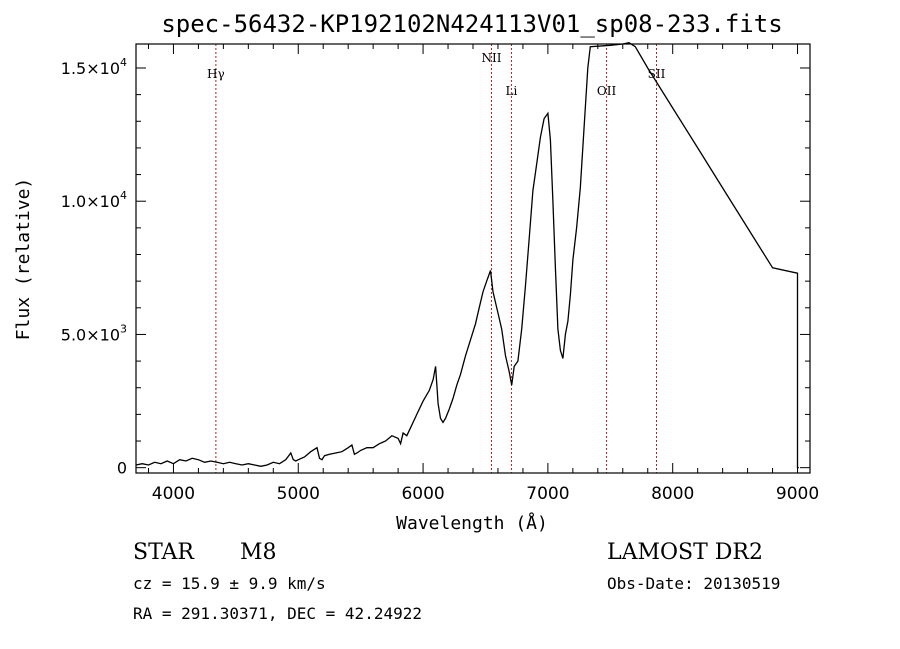  Describe the element at coordinates (123, 328) in the screenshot. I see `y-tick-exponent: 3` at that location.